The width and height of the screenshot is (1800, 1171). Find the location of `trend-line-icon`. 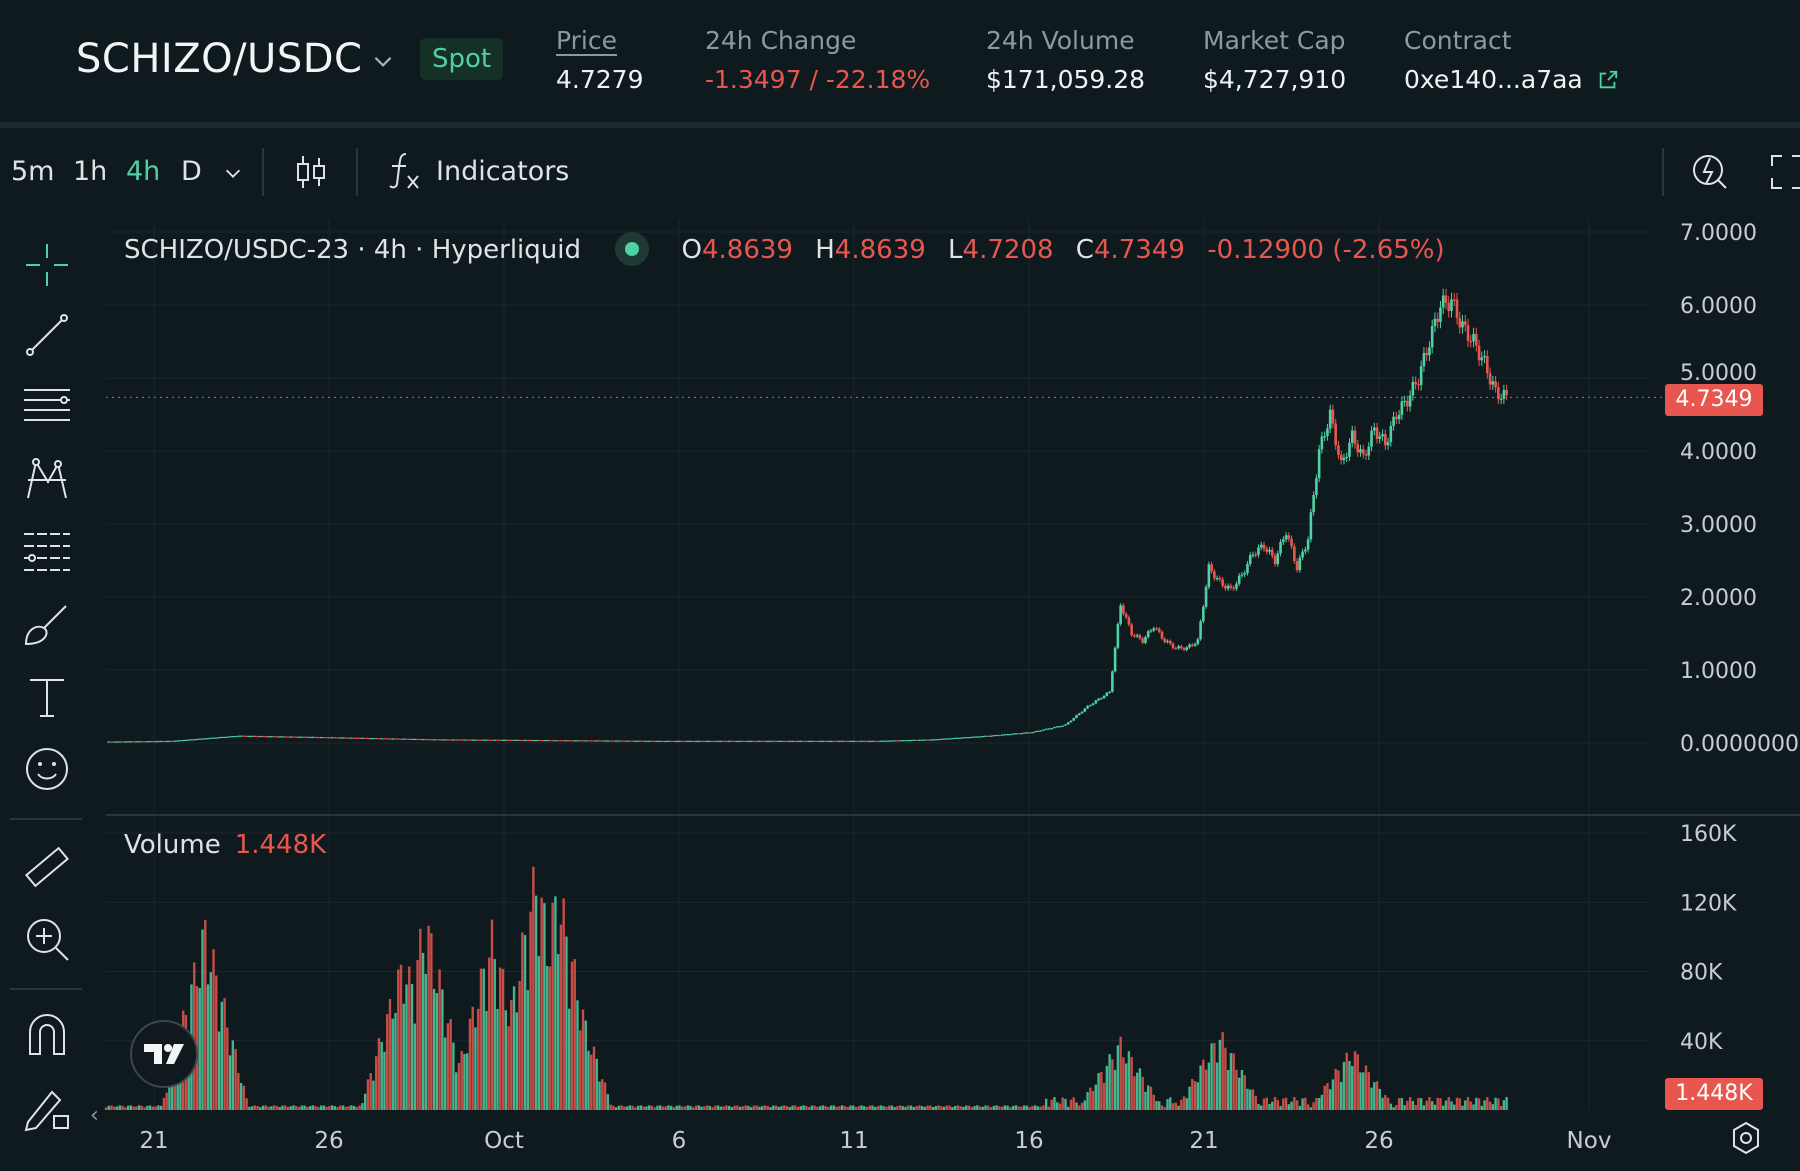

trend-line-icon is located at coordinates (47, 335).